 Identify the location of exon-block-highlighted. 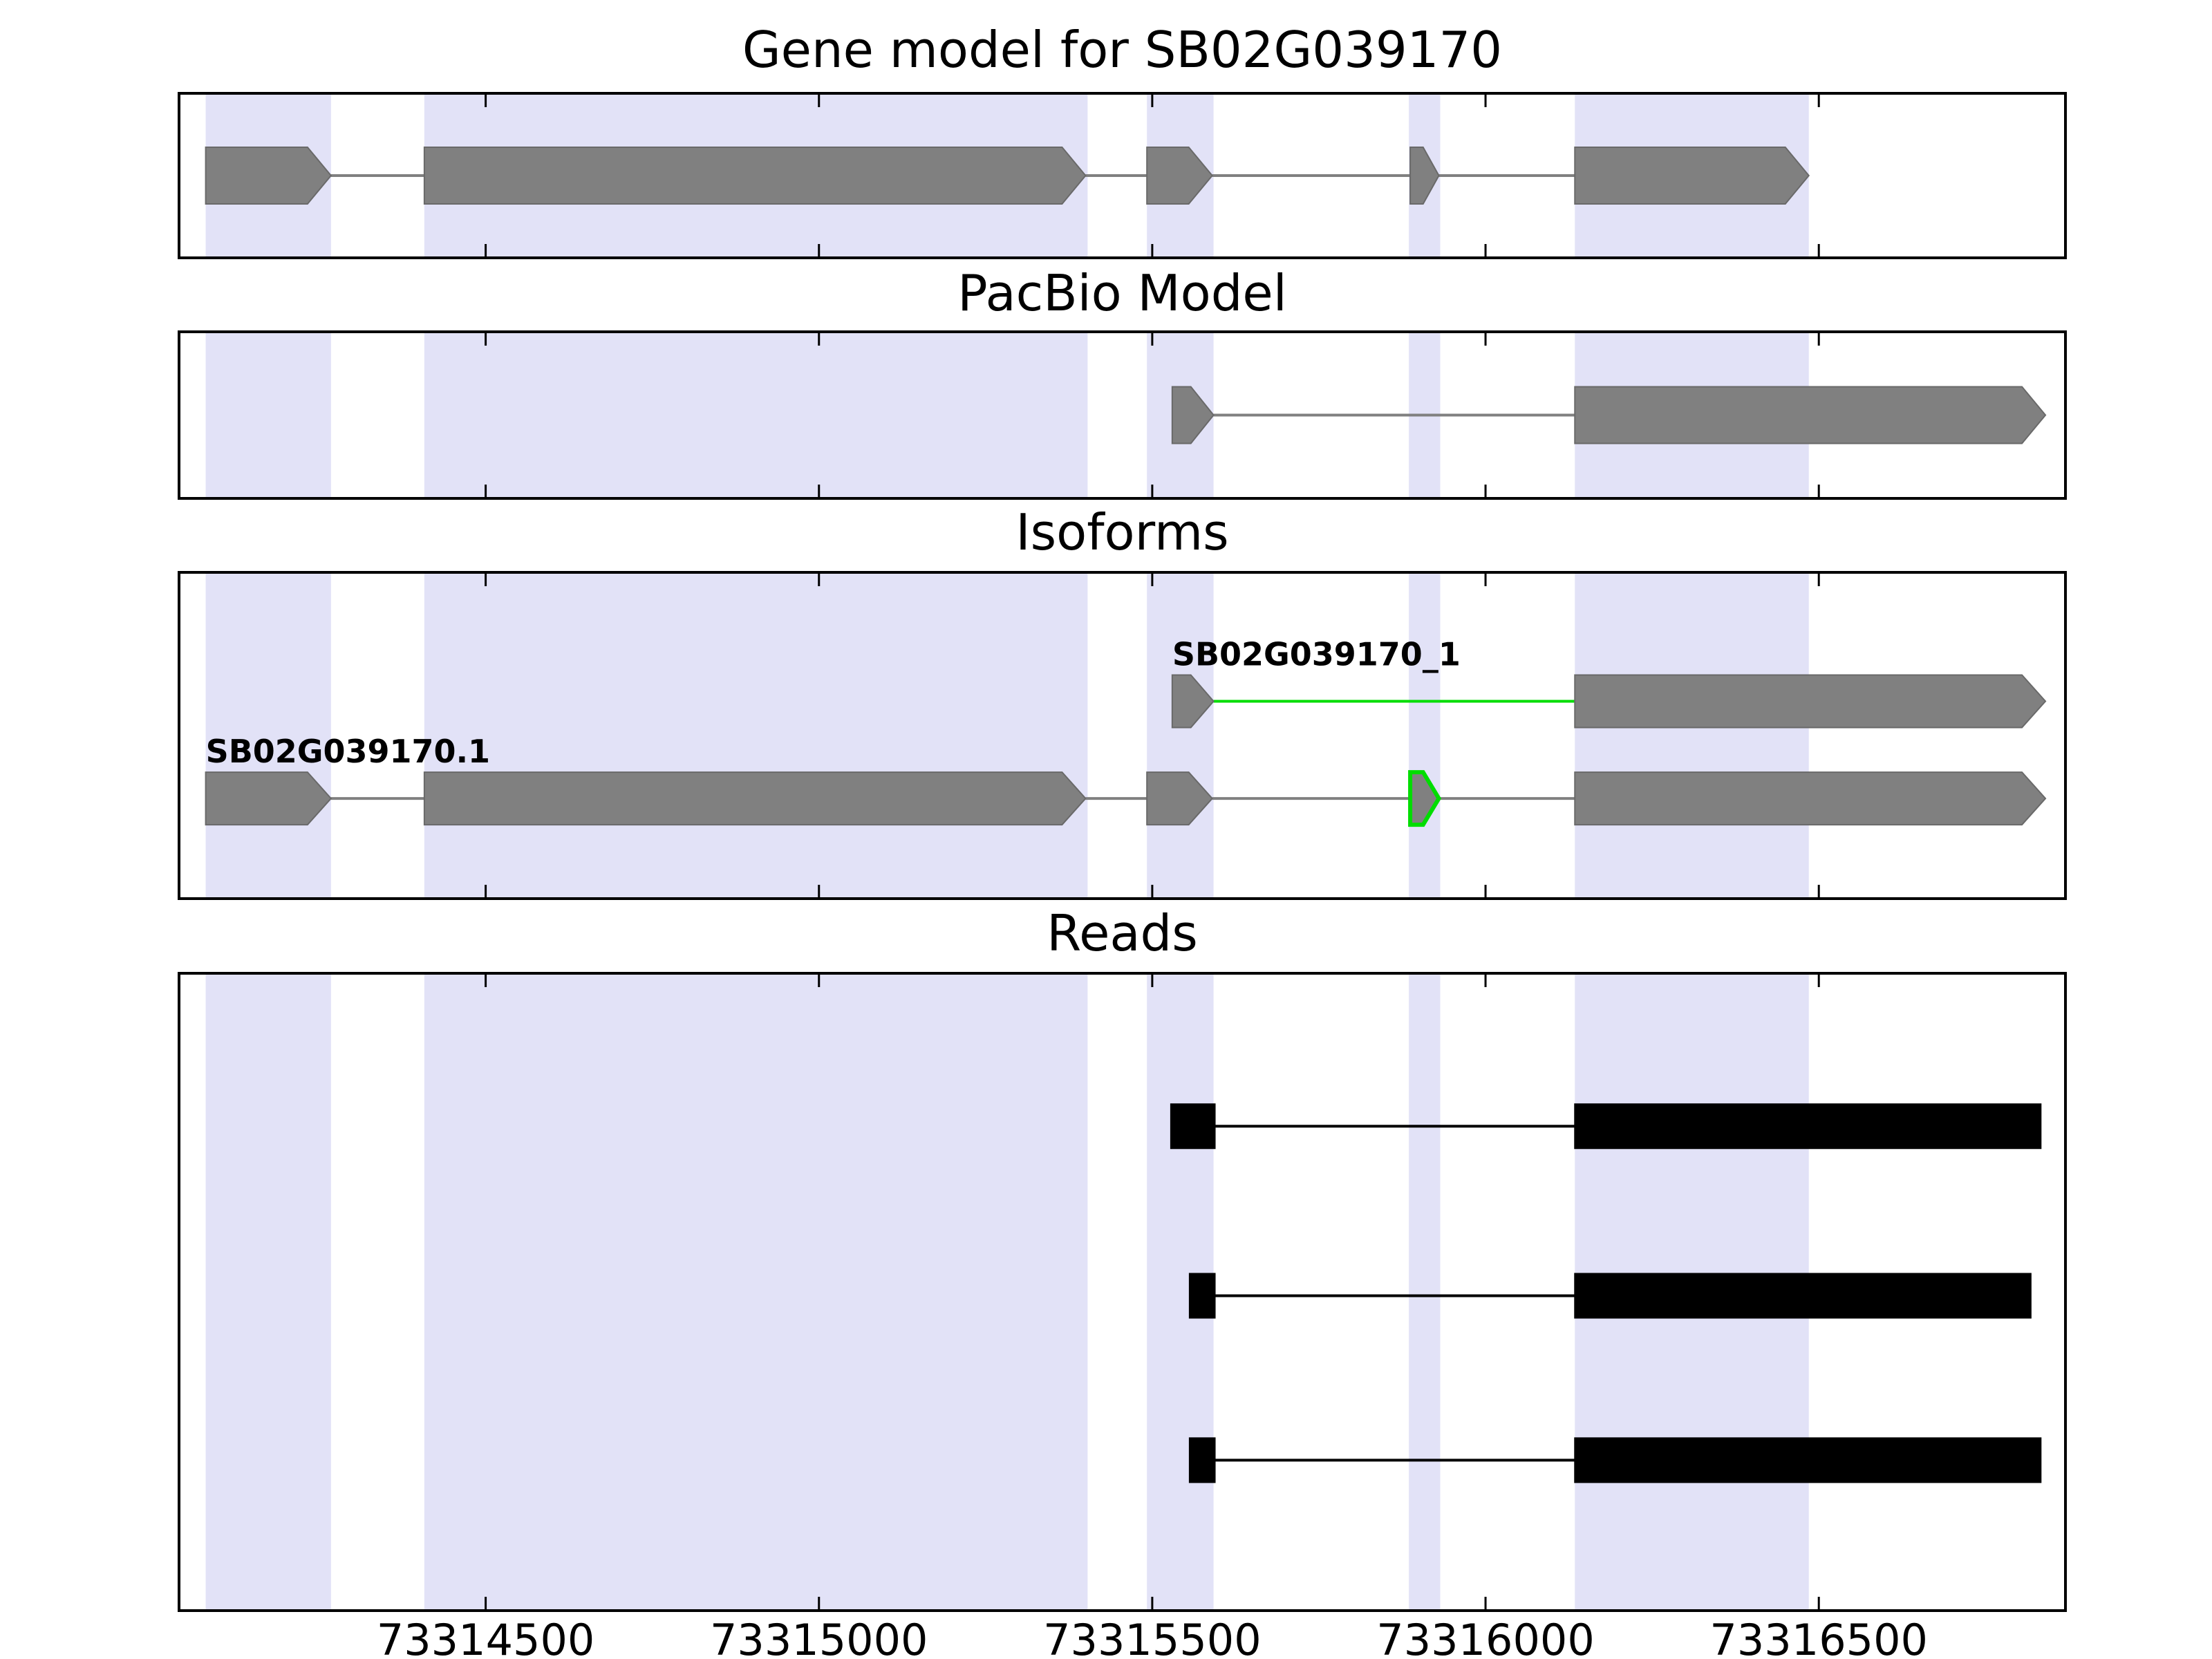
(1425, 798).